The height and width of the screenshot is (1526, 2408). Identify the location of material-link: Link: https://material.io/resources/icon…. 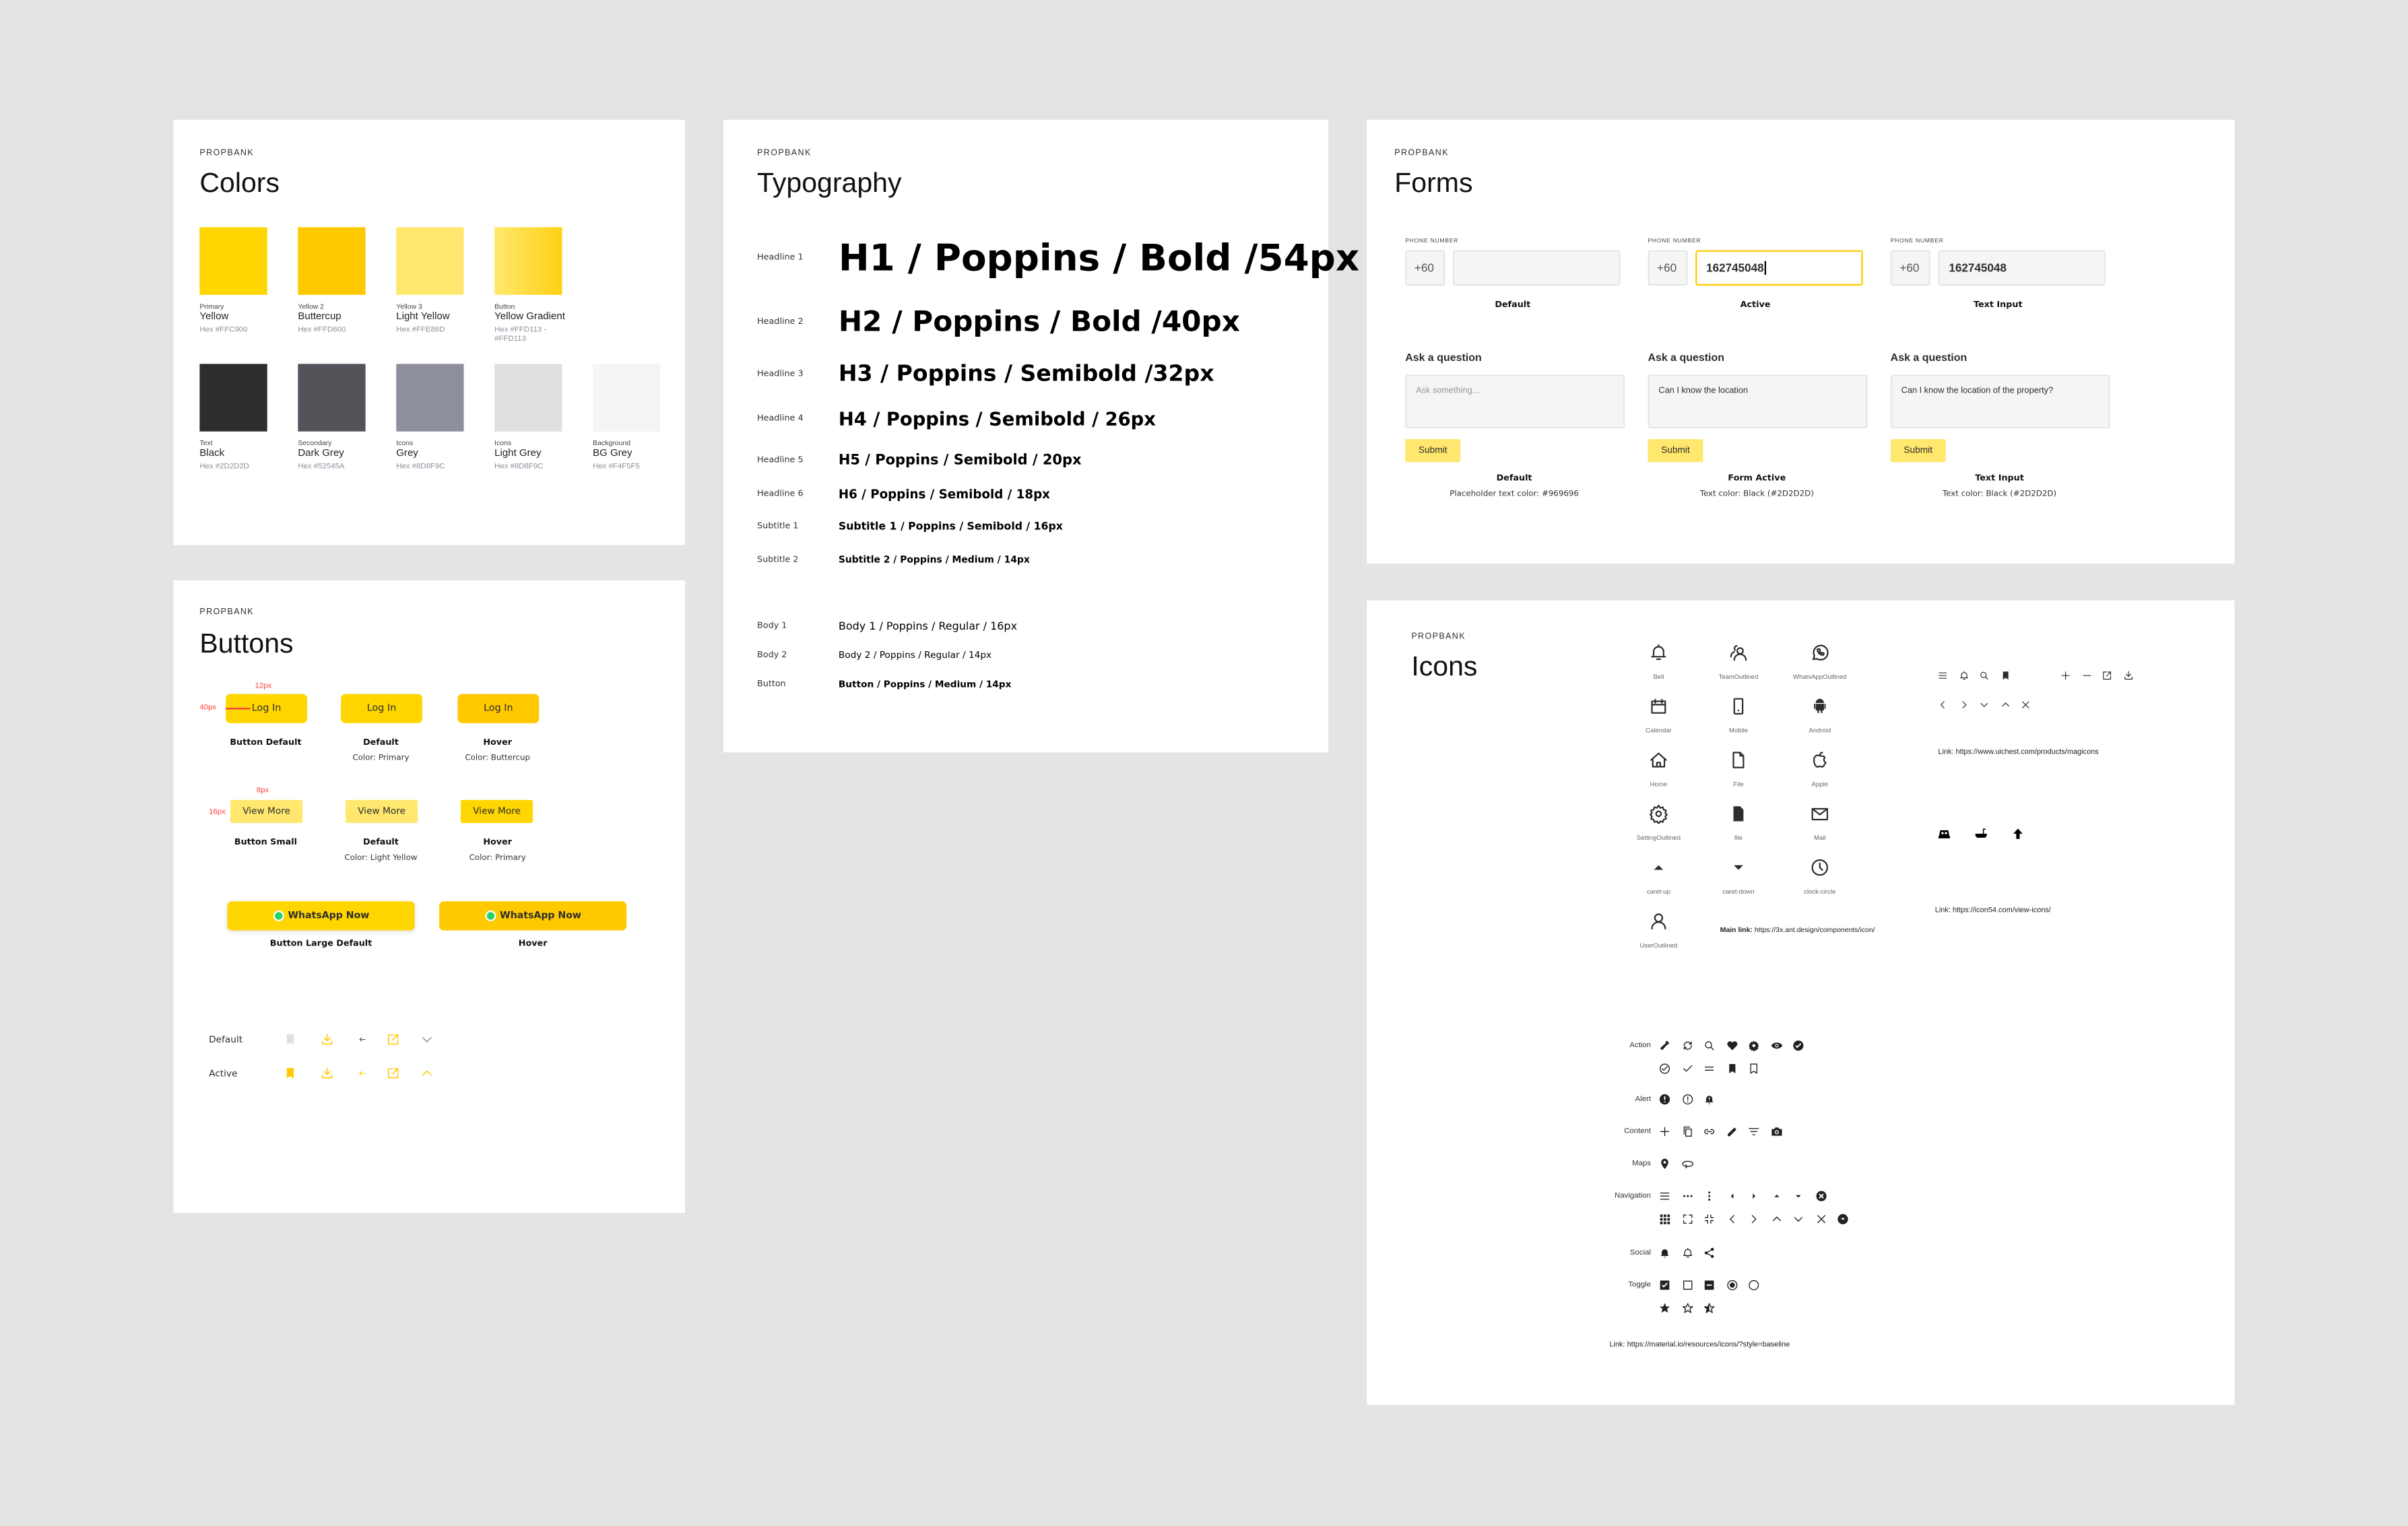
(1699, 1345).